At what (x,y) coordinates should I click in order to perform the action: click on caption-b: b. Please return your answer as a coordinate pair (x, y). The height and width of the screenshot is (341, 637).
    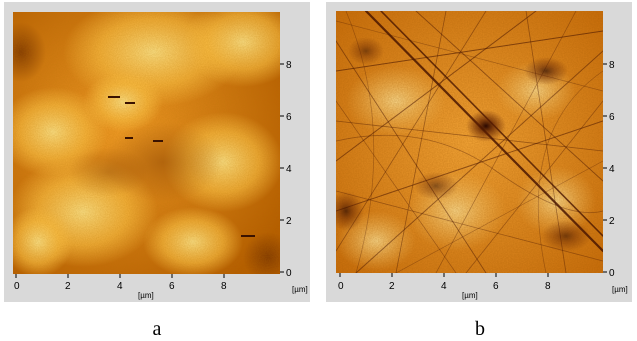
    Looking at the image, I should click on (480, 329).